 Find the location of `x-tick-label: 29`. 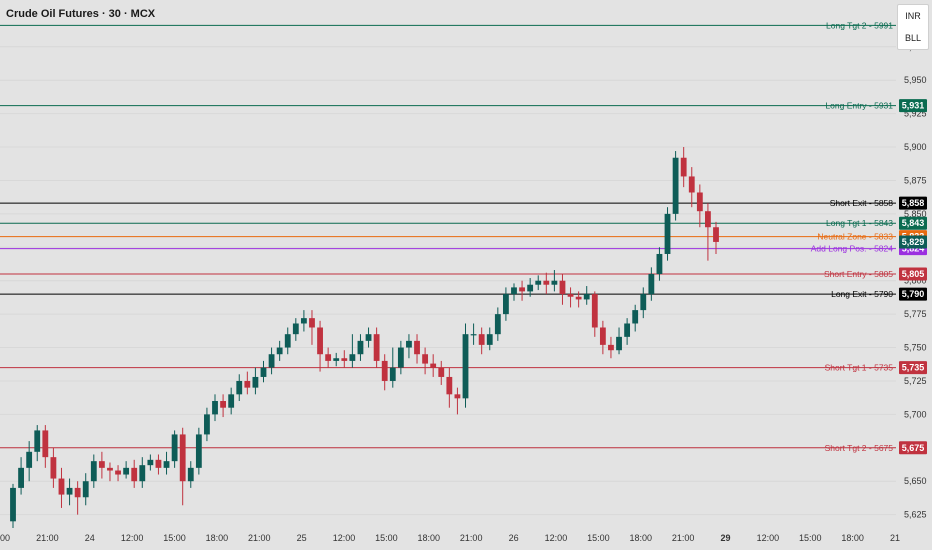

x-tick-label: 29 is located at coordinates (725, 538).